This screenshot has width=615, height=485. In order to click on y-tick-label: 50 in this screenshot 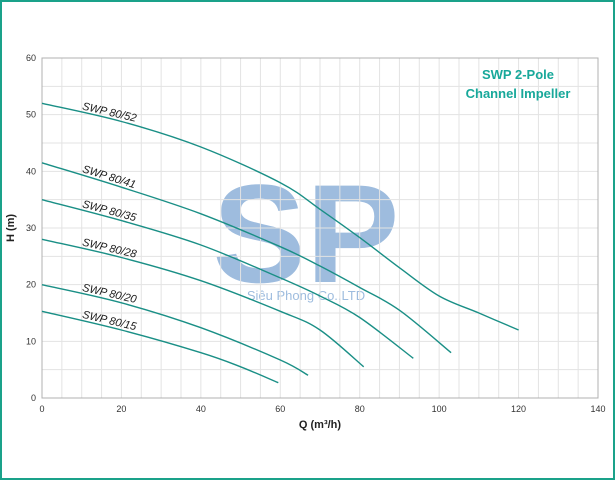, I will do `click(31, 115)`.